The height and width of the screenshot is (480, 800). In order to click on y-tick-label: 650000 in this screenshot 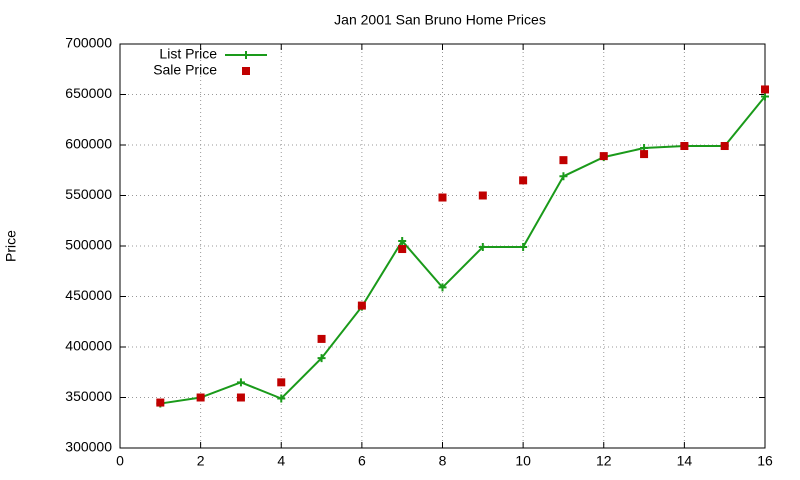, I will do `click(88, 93)`.